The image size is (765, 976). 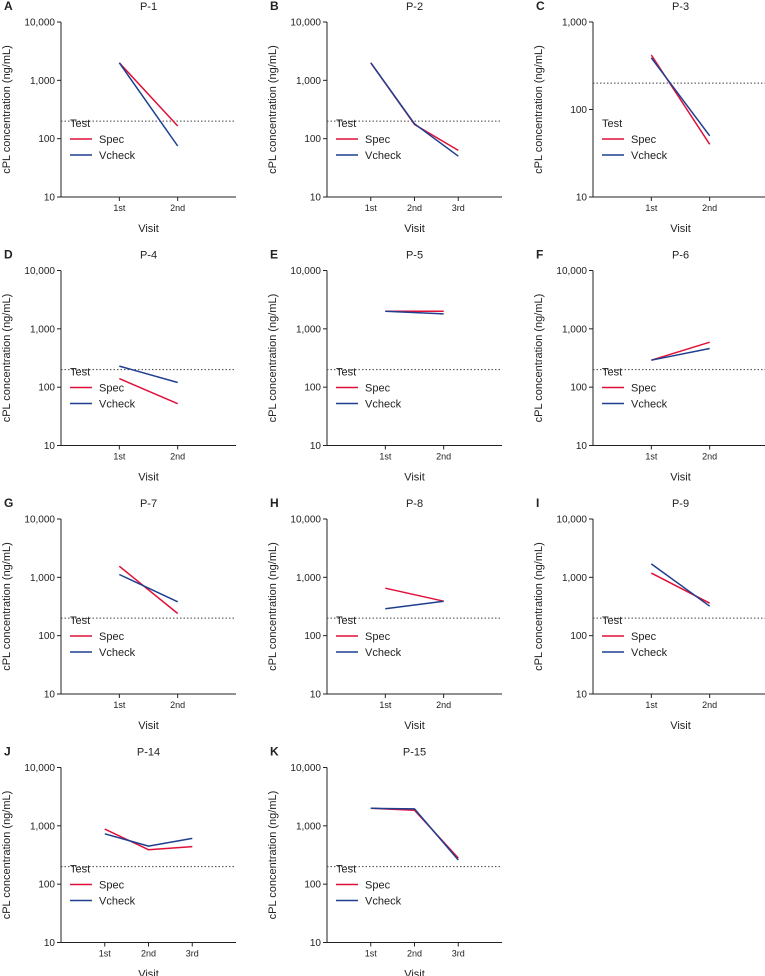 What do you see at coordinates (148, 753) in the screenshot?
I see `panel-title: P-14` at bounding box center [148, 753].